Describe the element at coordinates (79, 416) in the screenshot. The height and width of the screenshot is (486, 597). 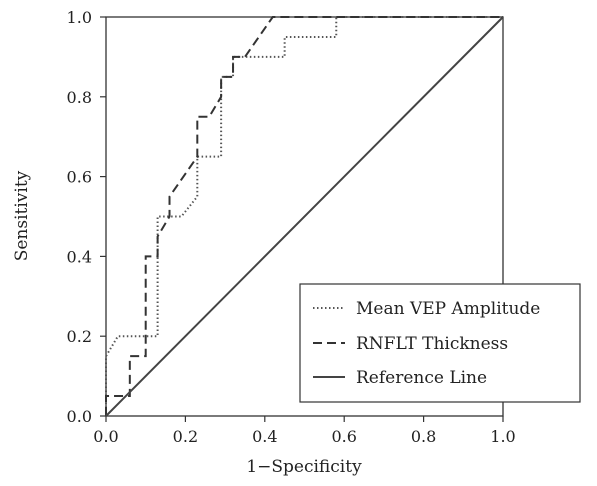
I see `y-tick-label: 0.0` at that location.